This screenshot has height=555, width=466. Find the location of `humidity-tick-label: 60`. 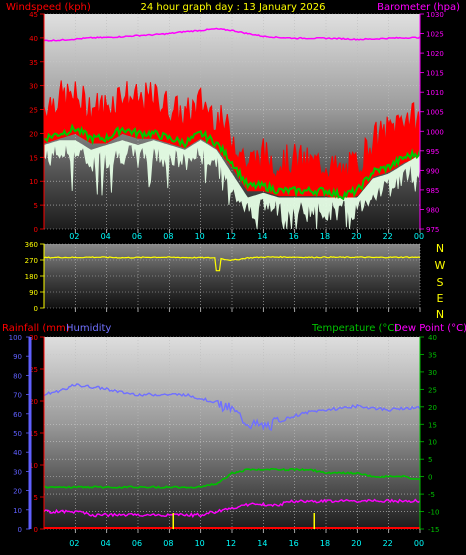

humidity-tick-label: 60 is located at coordinates (17, 415).